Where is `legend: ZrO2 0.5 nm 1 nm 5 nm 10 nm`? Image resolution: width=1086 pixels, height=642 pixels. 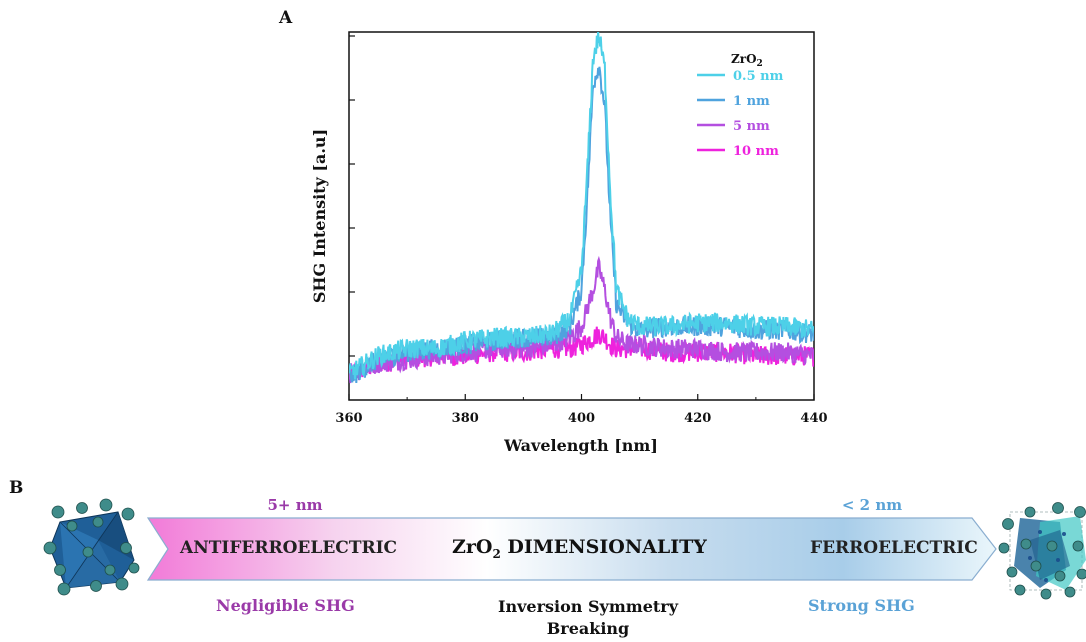
legend: ZrO2 0.5 nm 1 nm 5 nm 10 nm is located at coordinates (740, 105).